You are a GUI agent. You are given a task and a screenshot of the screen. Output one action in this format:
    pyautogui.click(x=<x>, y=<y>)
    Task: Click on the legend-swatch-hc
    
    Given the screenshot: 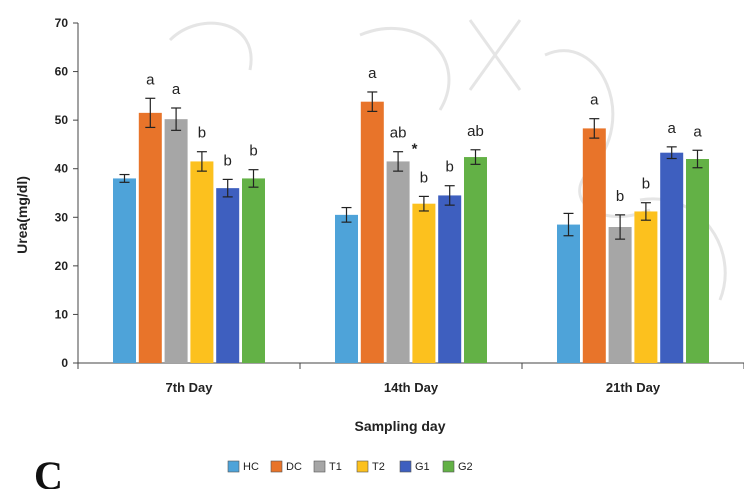 What is the action you would take?
    pyautogui.click(x=233, y=466)
    